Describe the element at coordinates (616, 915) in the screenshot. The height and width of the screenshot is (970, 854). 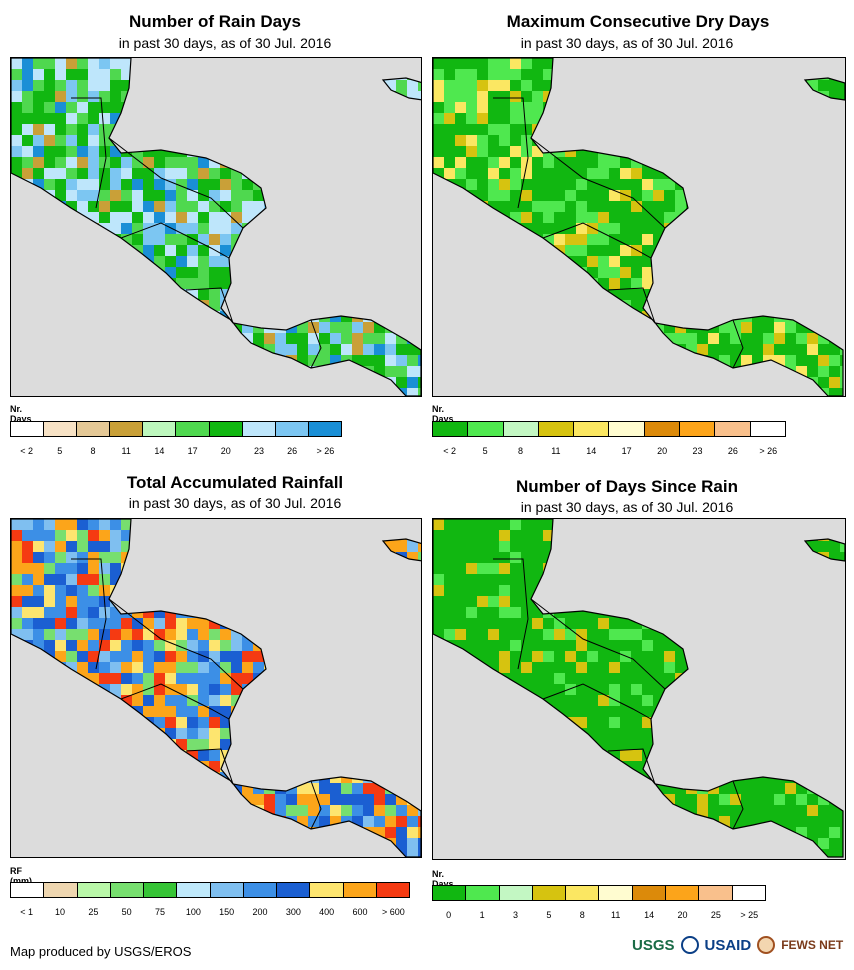
I see `legend-label: 11` at that location.